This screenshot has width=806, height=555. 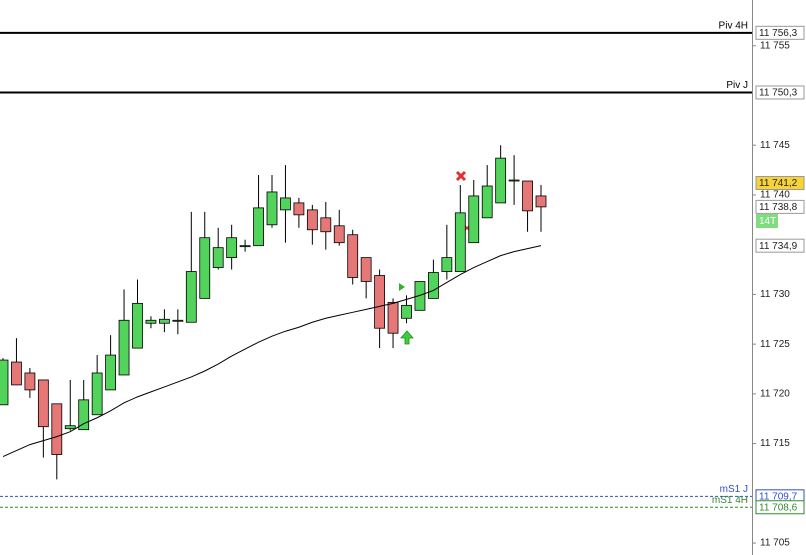 I want to click on timeframe-label: 14T, so click(x=767, y=221).